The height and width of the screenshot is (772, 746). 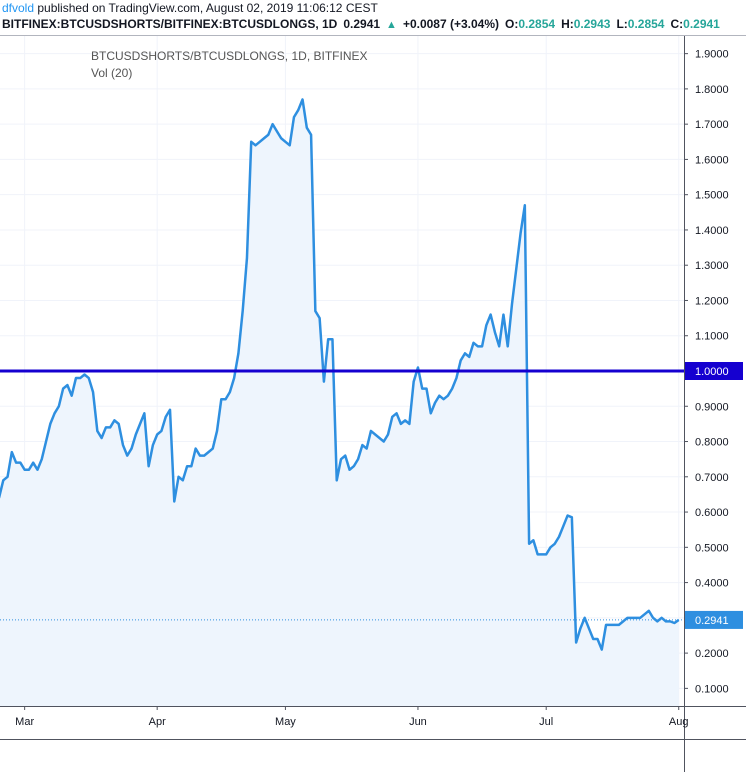 I want to click on x-tick-label: Jul, so click(x=546, y=722).